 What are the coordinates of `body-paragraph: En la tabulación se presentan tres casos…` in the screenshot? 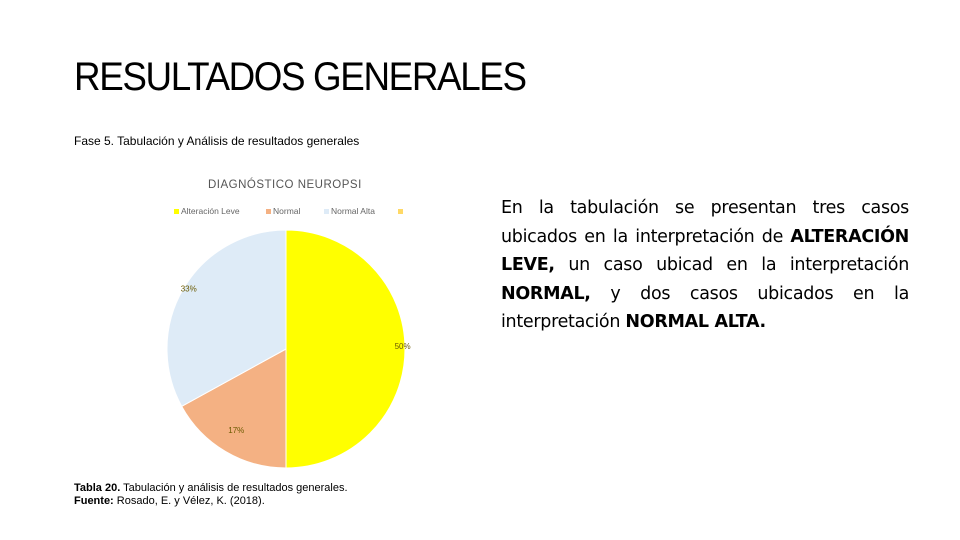 It's located at (705, 265).